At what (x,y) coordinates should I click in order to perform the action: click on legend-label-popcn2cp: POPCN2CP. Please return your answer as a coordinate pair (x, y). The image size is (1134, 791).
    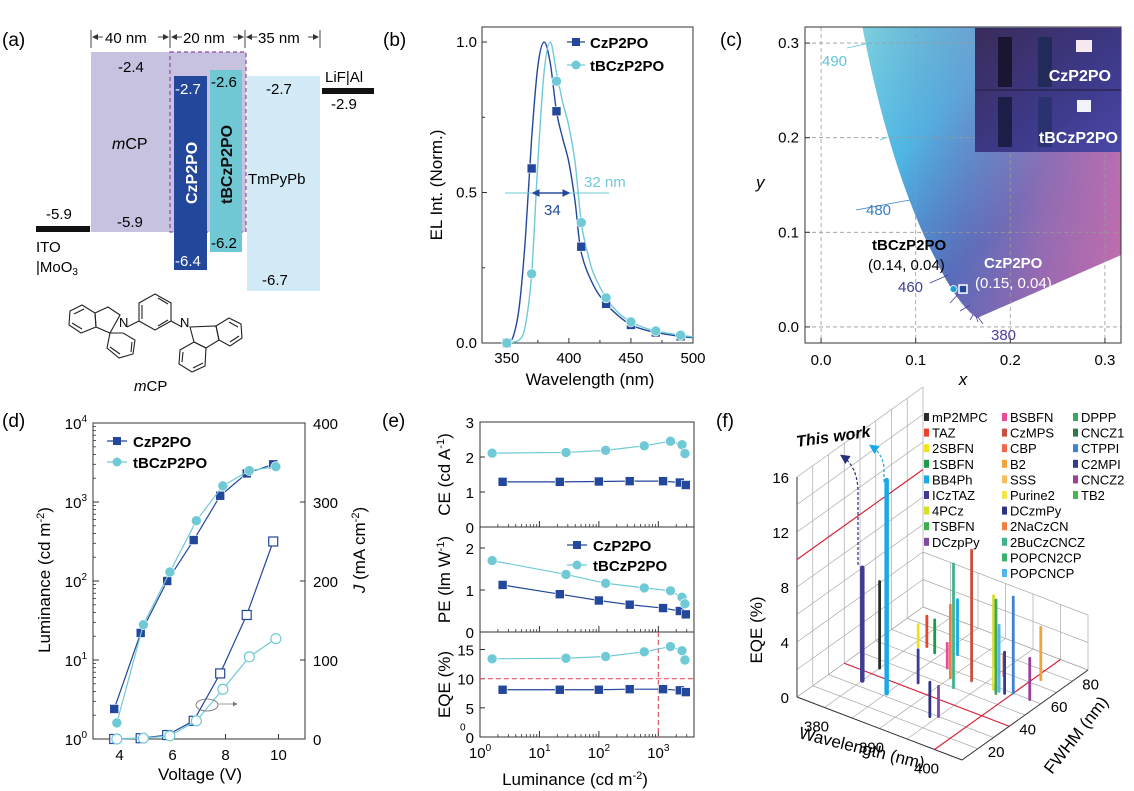
    Looking at the image, I should click on (1046, 557).